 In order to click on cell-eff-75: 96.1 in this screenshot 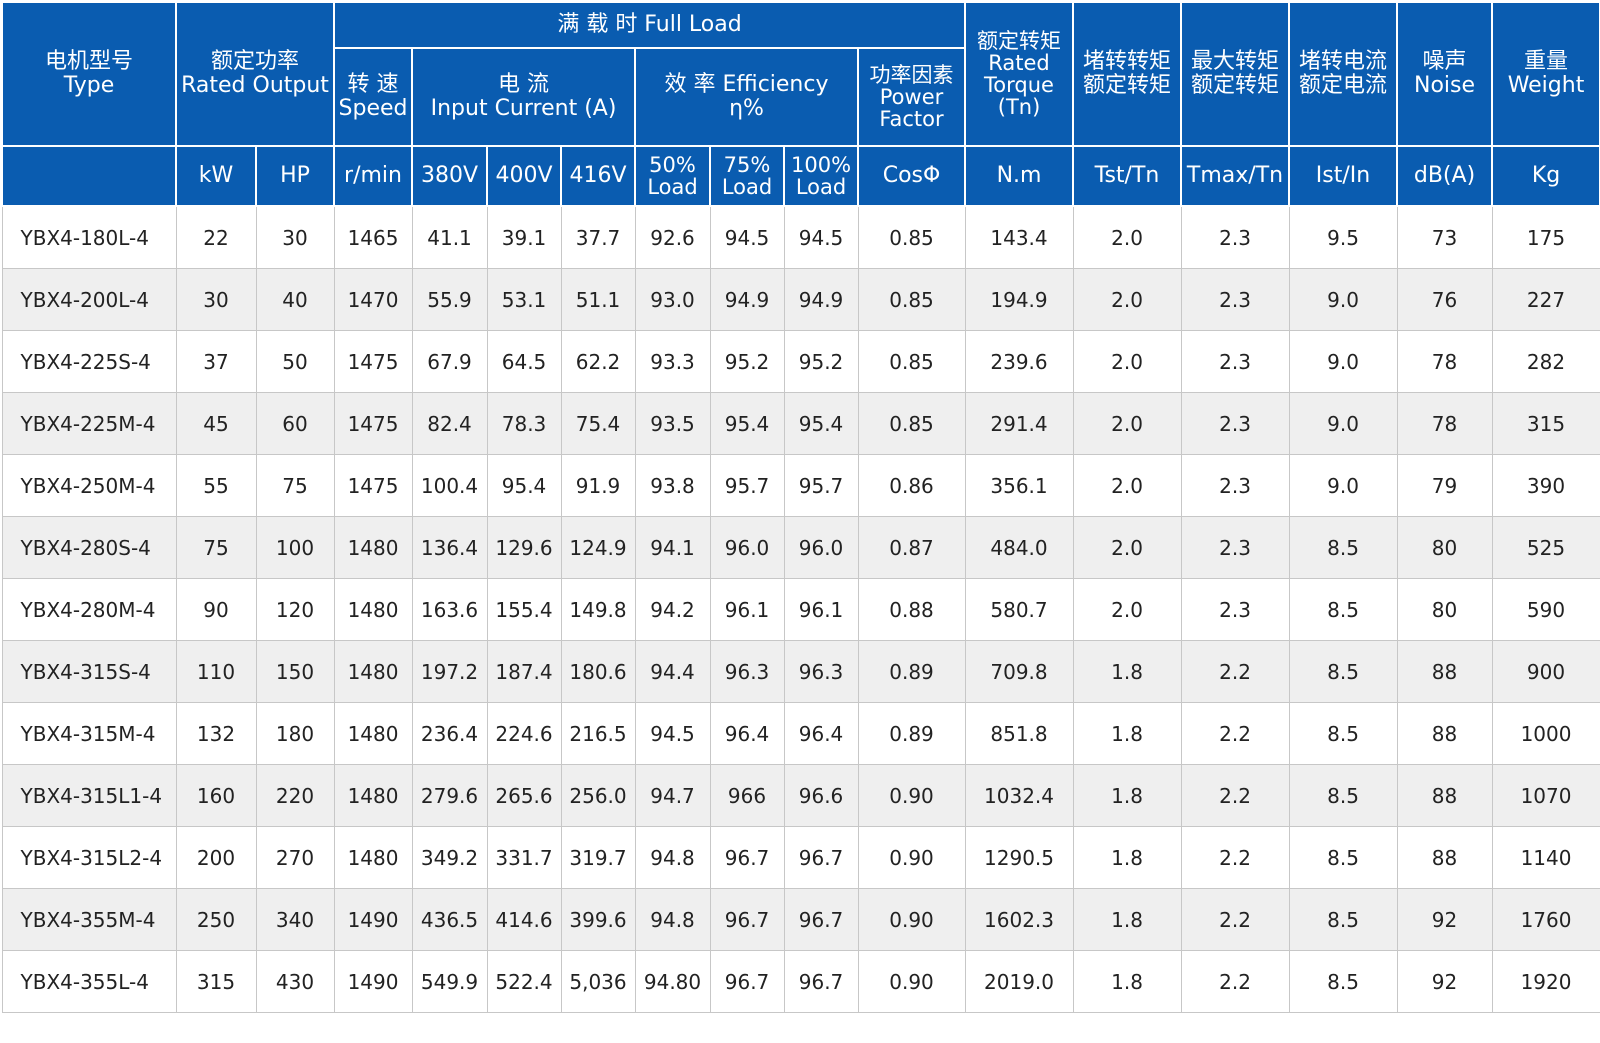, I will do `click(747, 609)`.